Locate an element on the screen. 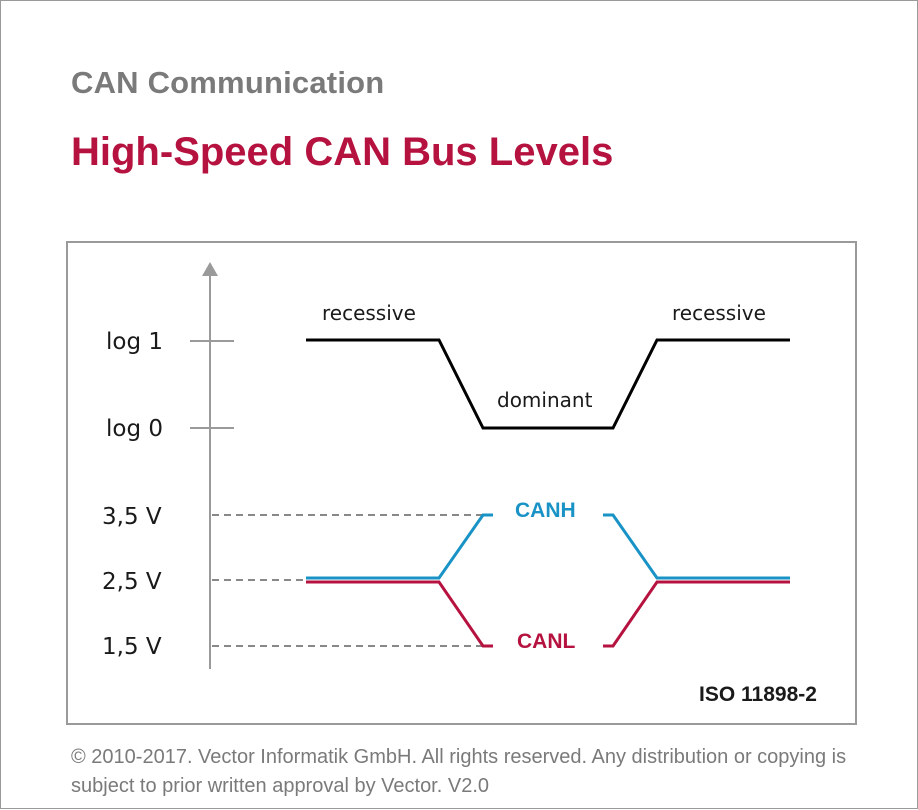  label-2-5v: 2,5 V is located at coordinates (132, 582).